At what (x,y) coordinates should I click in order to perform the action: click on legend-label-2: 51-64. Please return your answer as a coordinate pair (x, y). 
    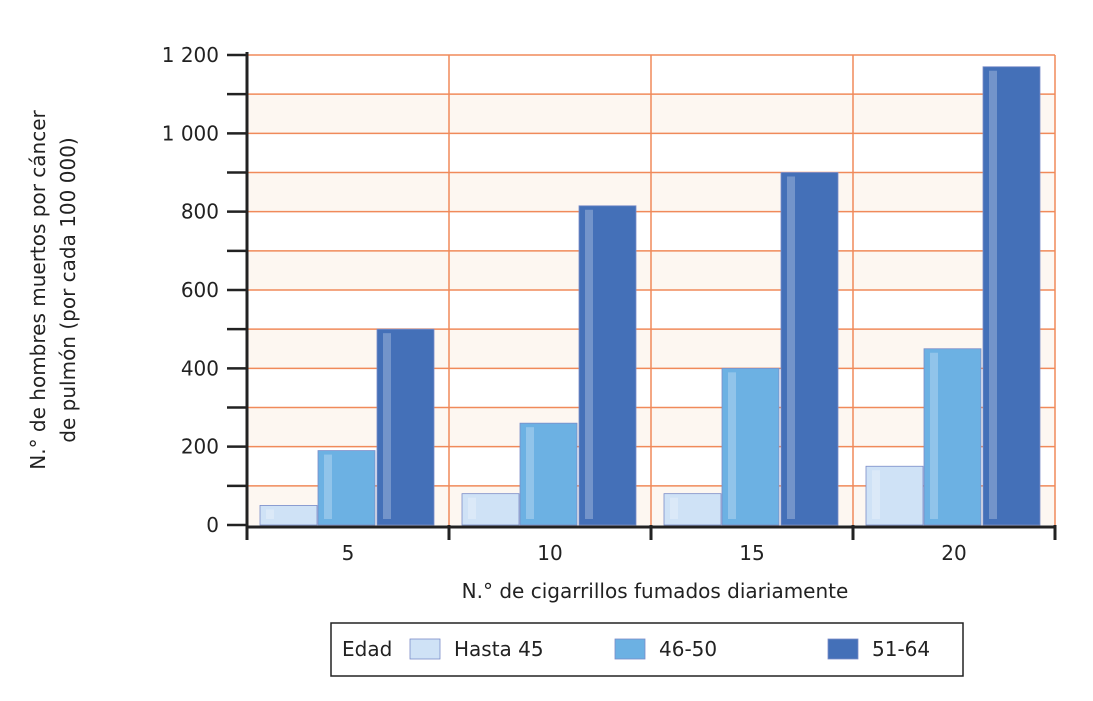
    Looking at the image, I should click on (901, 649).